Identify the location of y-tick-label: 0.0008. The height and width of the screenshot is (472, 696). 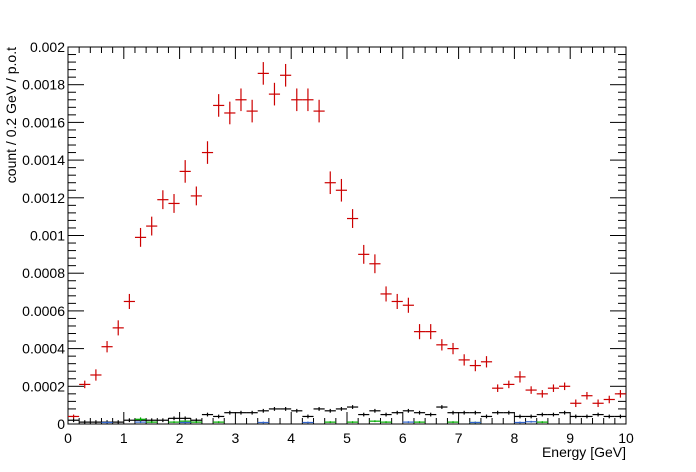
(43, 273).